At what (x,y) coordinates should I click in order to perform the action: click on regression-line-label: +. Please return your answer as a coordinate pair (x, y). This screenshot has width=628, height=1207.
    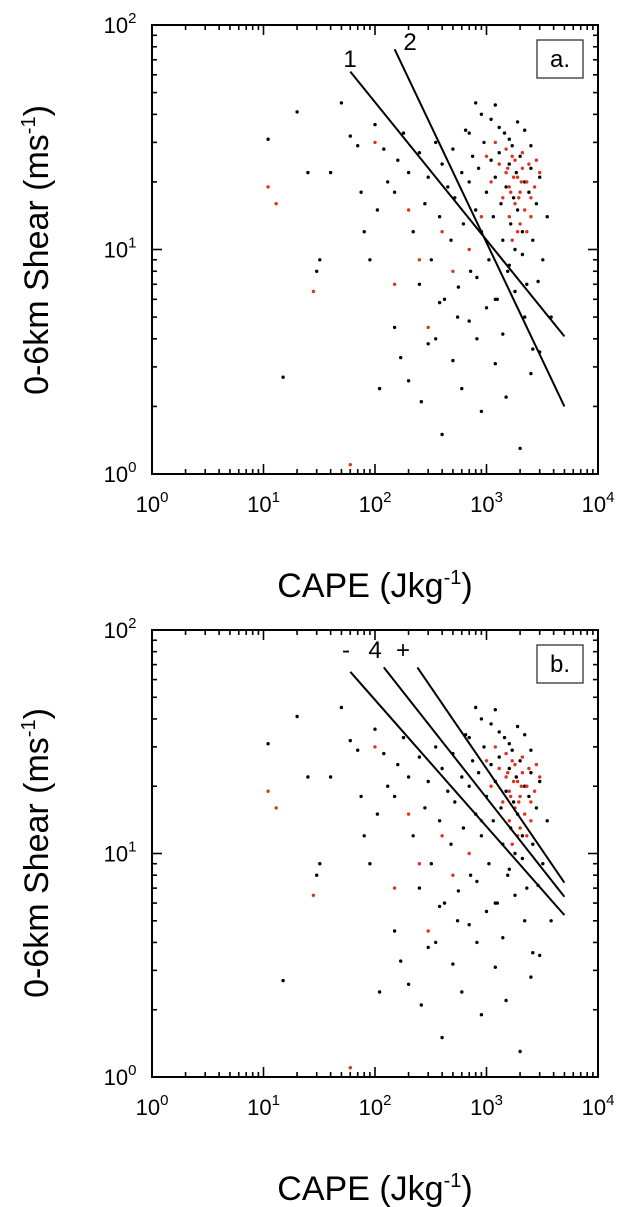
    Looking at the image, I should click on (403, 650).